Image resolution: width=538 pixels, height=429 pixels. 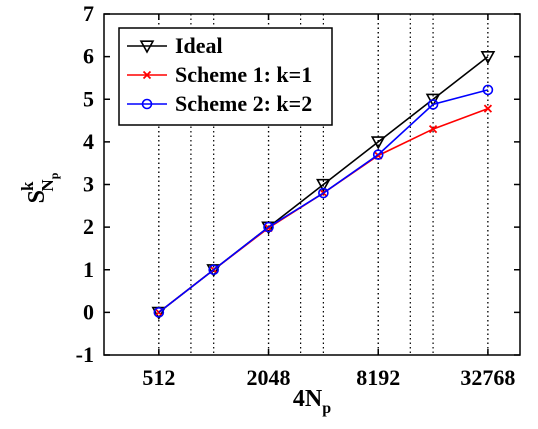 I want to click on legend-box, so click(x=225, y=76).